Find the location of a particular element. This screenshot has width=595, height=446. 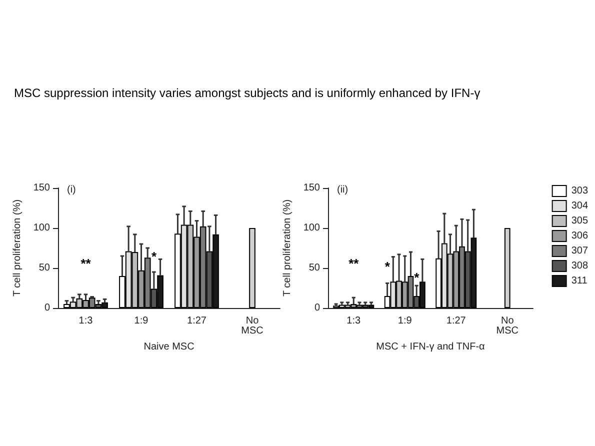

chart-title: MSC suppression intensity varies amongst subjects and is uniformly enhanced by IFN-γ is located at coordinates (247, 93).